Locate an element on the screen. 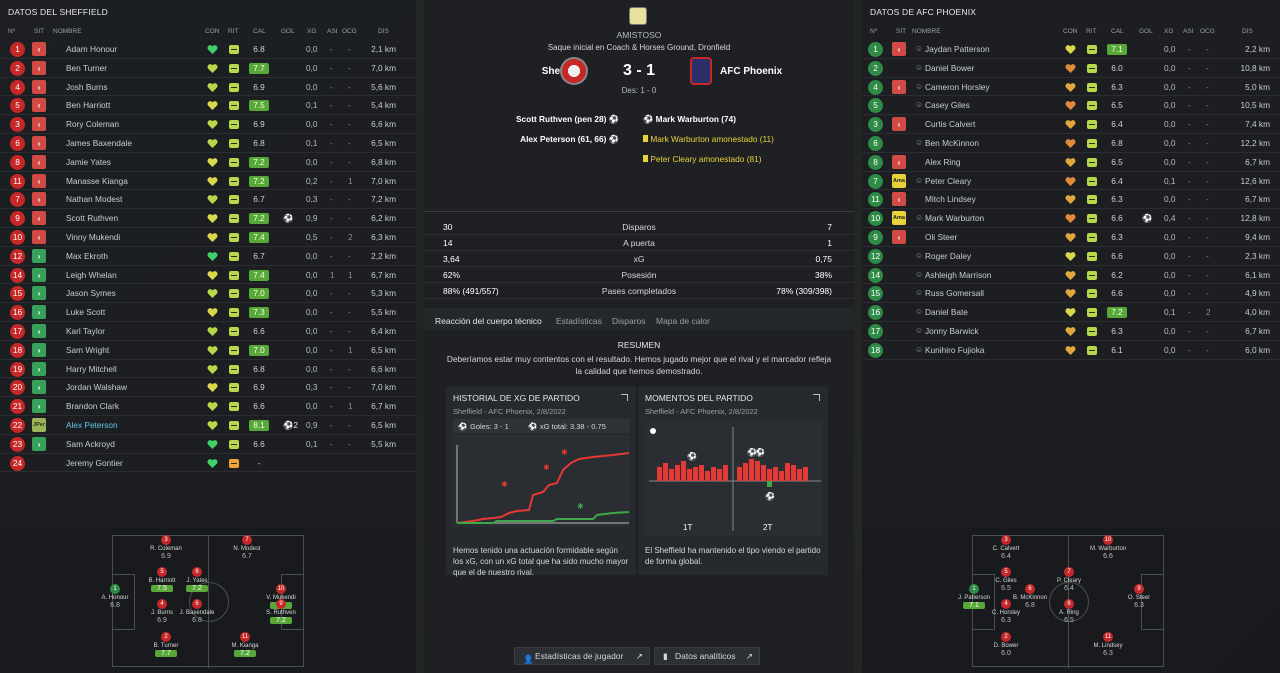 The height and width of the screenshot is (673, 1280). player-name: Karl Taylor is located at coordinates (86, 331).